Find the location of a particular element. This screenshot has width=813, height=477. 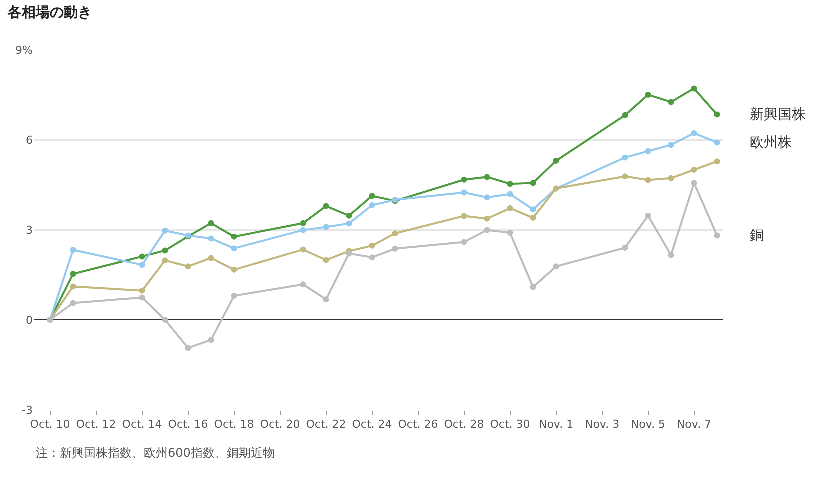

text: 新興国株 is located at coordinates (778, 115).